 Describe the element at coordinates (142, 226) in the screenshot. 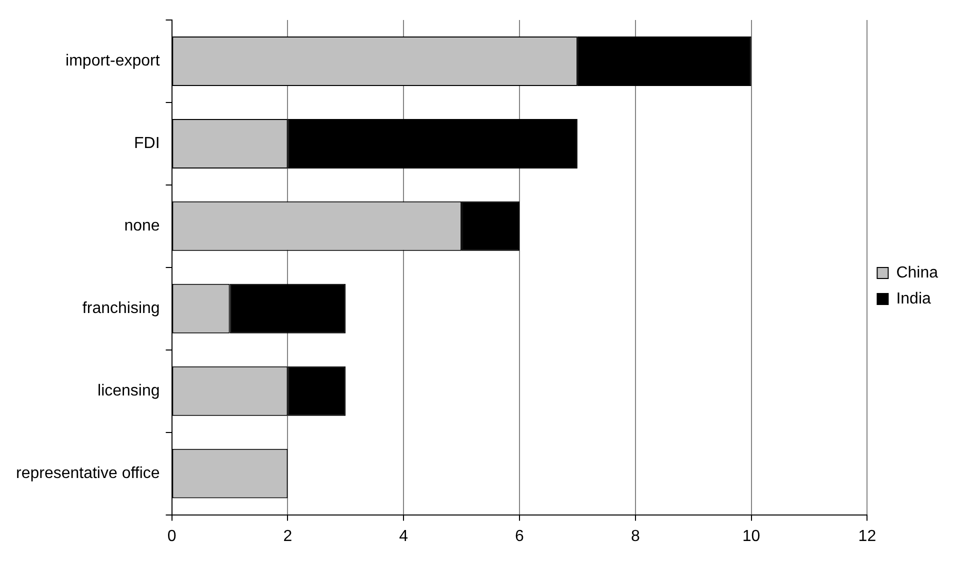

I see `y-tick-label: none` at that location.